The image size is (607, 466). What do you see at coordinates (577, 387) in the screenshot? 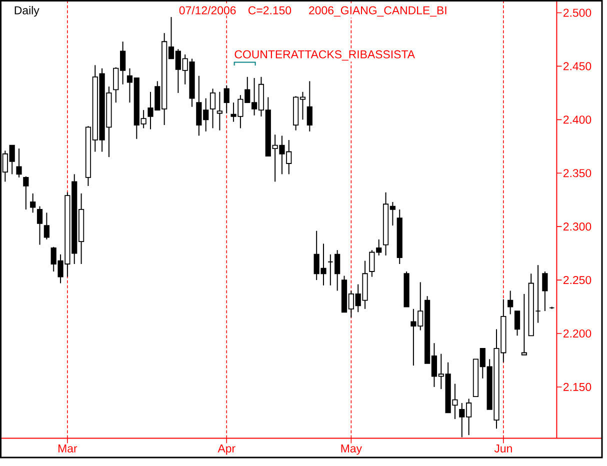
I see `y-tick-label: 2.150` at bounding box center [577, 387].